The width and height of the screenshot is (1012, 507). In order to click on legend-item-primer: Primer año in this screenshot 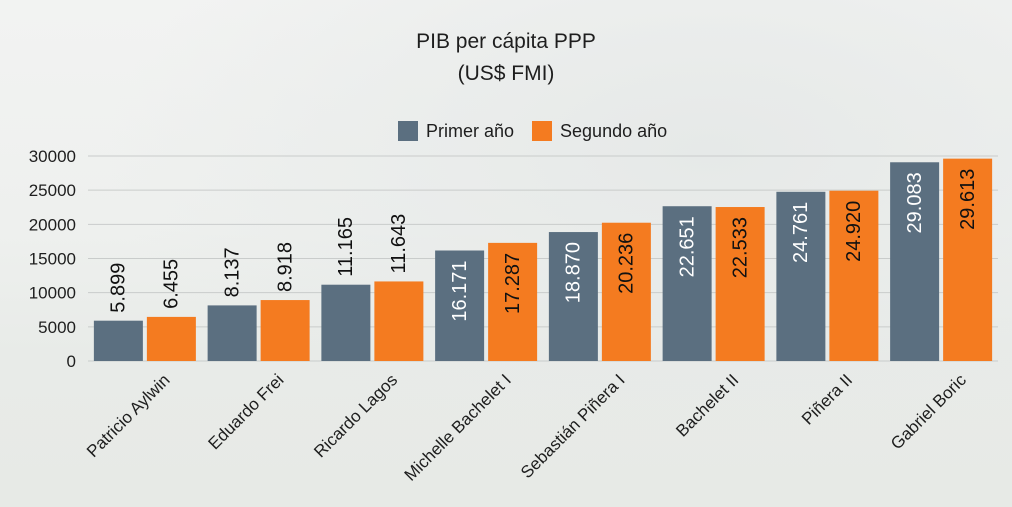, I will do `click(456, 131)`.